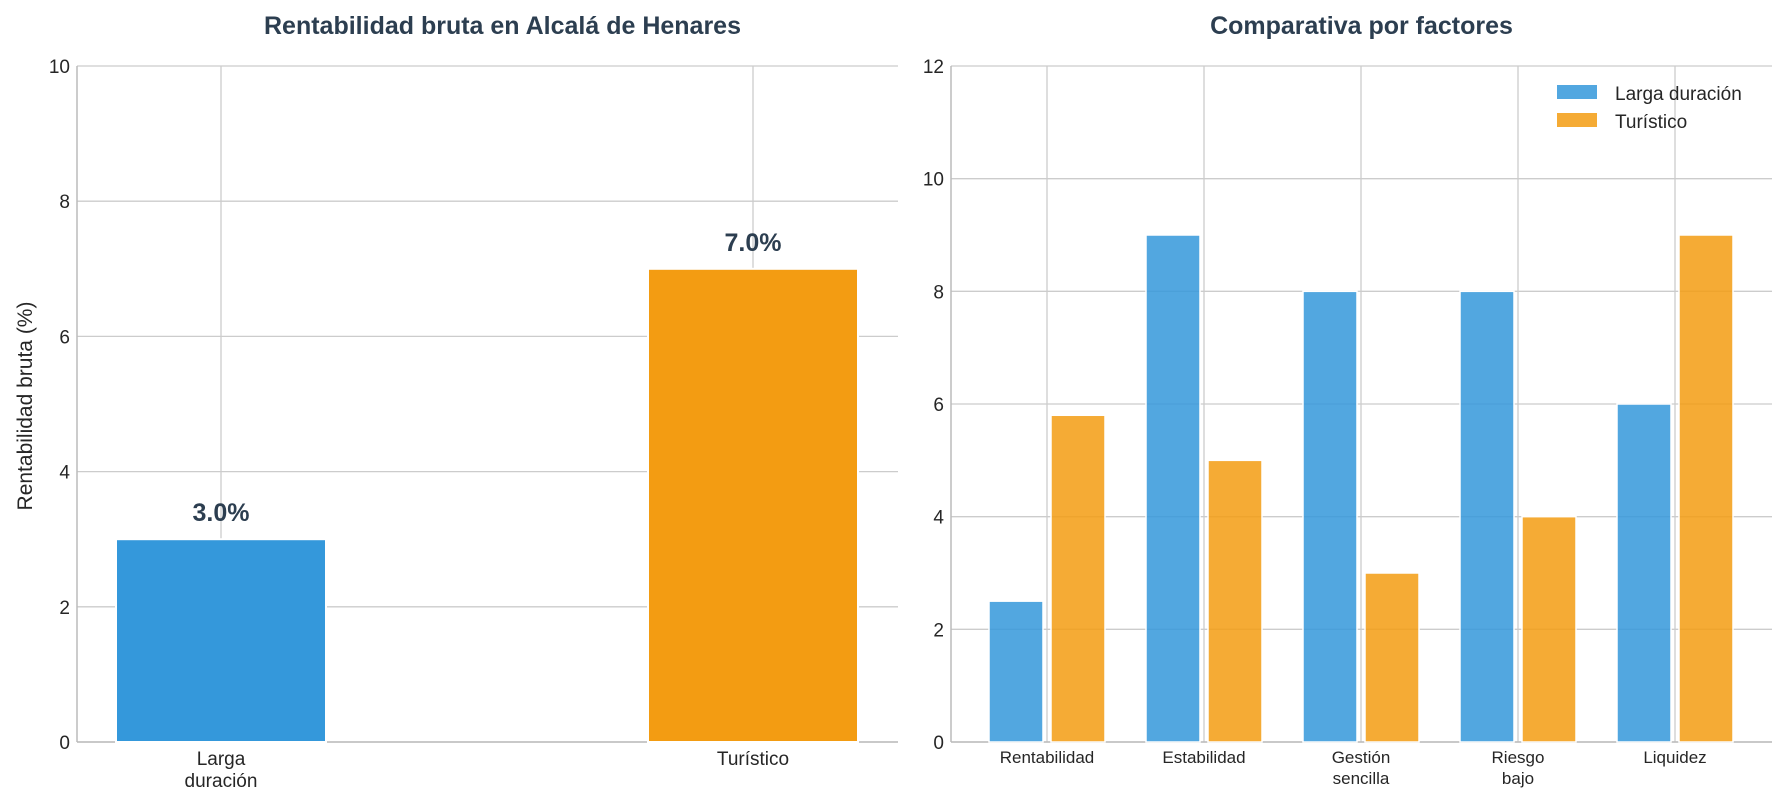 The width and height of the screenshot is (1787, 806). What do you see at coordinates (64, 202) in the screenshot?
I see `chart-1-y-tick-label: 8` at bounding box center [64, 202].